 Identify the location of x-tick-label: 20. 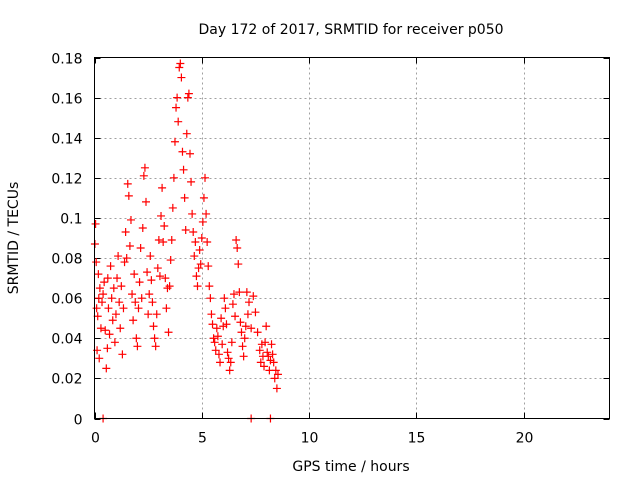
(525, 439).